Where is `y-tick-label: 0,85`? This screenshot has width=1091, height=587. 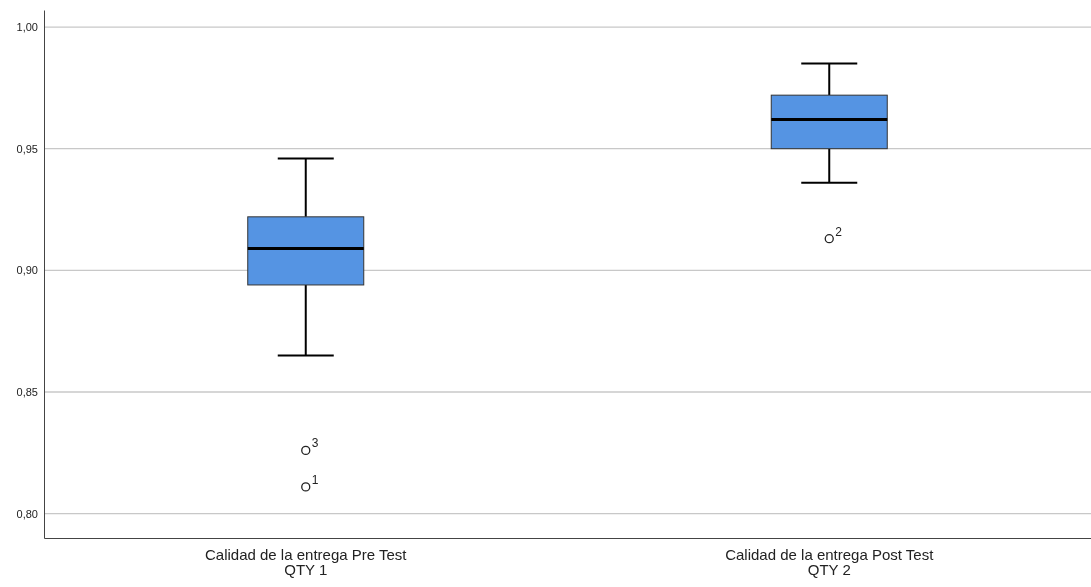 y-tick-label: 0,85 is located at coordinates (27, 392).